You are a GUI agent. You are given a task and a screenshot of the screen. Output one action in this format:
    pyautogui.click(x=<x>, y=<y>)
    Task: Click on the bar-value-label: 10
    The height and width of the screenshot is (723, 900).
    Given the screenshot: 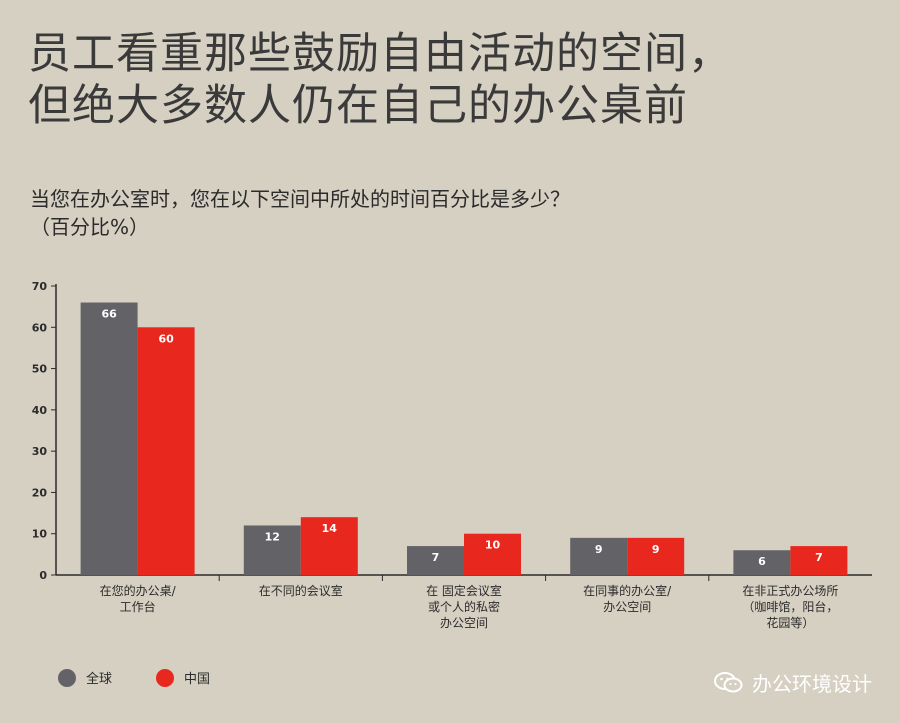 What is the action you would take?
    pyautogui.click(x=493, y=545)
    